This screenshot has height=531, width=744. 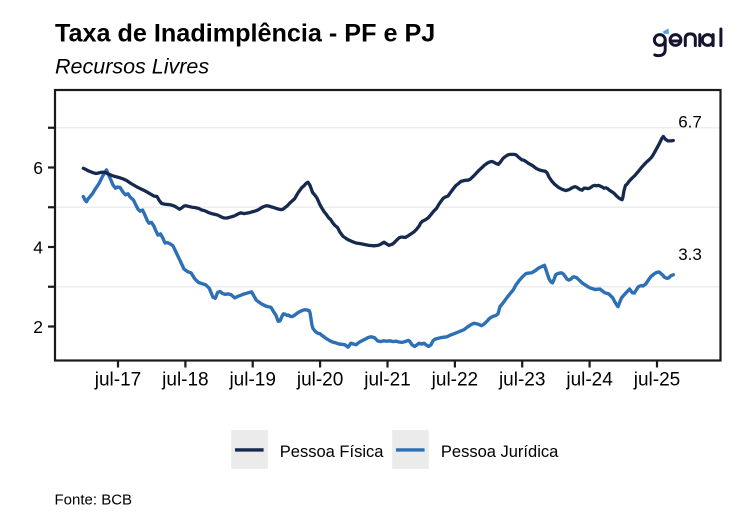 What do you see at coordinates (589, 379) in the screenshot?
I see `svg-text: jul-24` at bounding box center [589, 379].